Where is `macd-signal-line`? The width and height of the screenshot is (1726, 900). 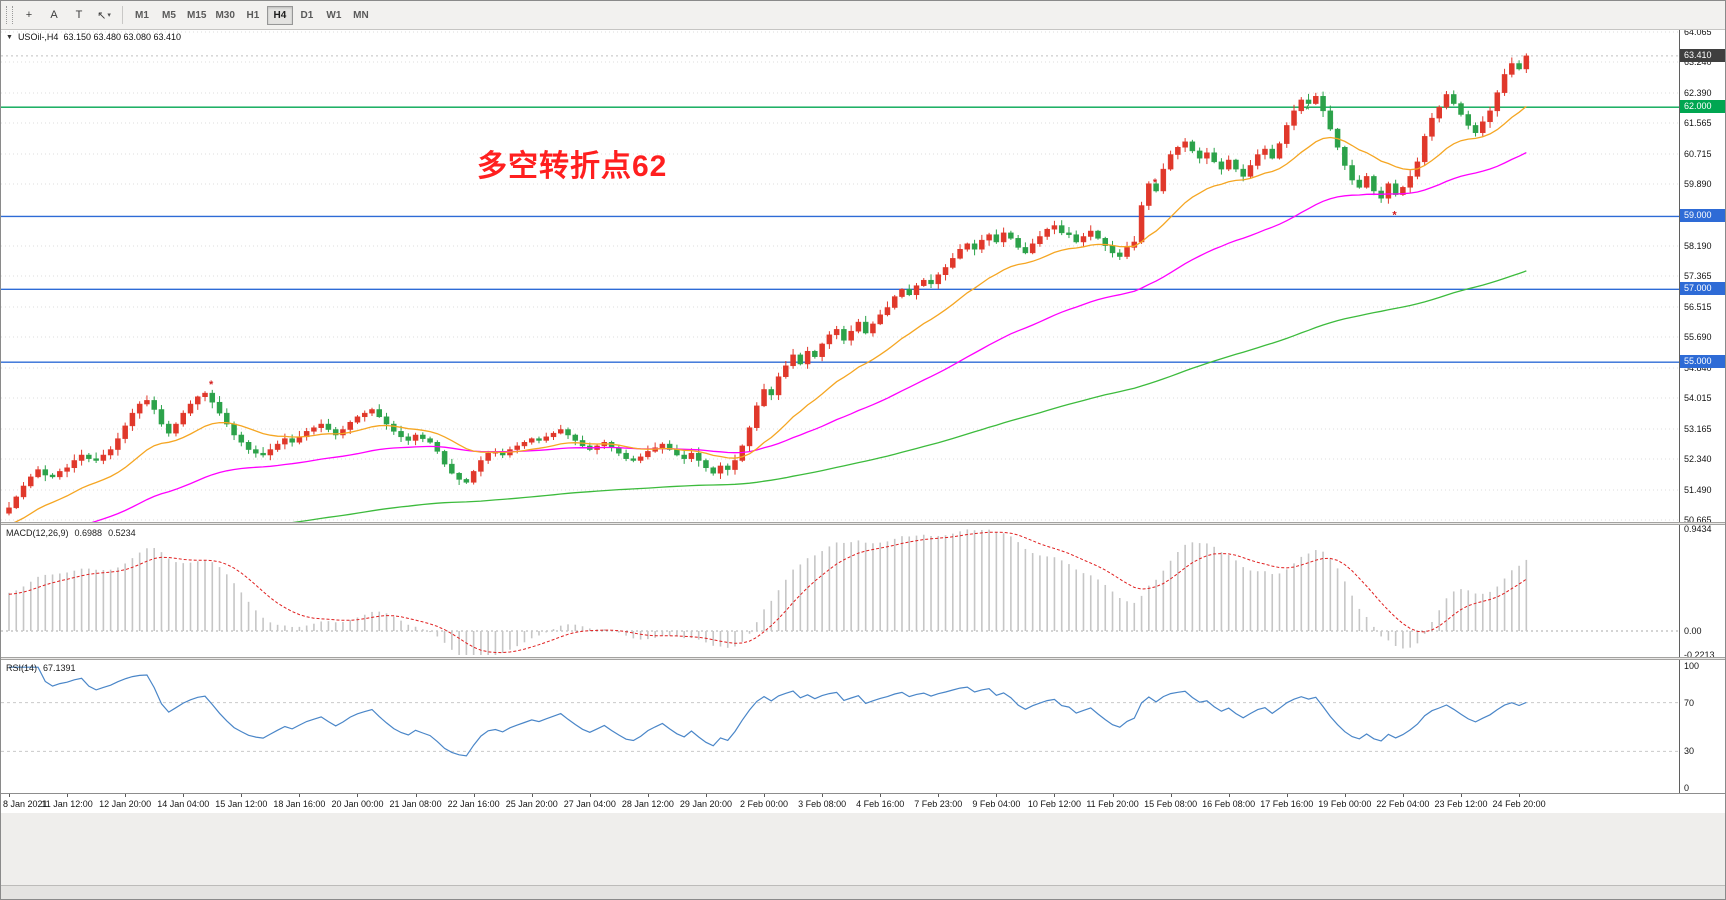 macd-signal-line is located at coordinates (767, 592).